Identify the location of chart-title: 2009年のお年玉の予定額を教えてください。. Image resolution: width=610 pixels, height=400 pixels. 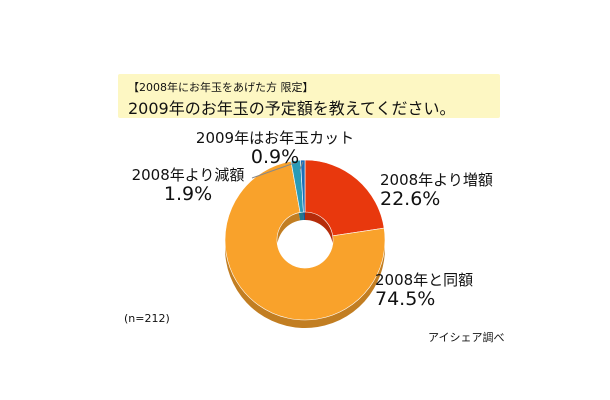
(292, 108).